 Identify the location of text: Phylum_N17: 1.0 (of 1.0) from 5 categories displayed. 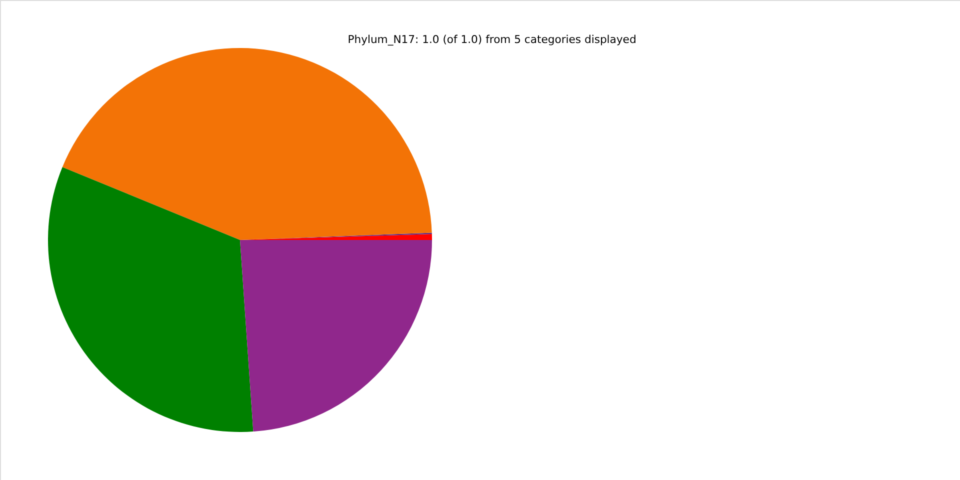
(492, 39).